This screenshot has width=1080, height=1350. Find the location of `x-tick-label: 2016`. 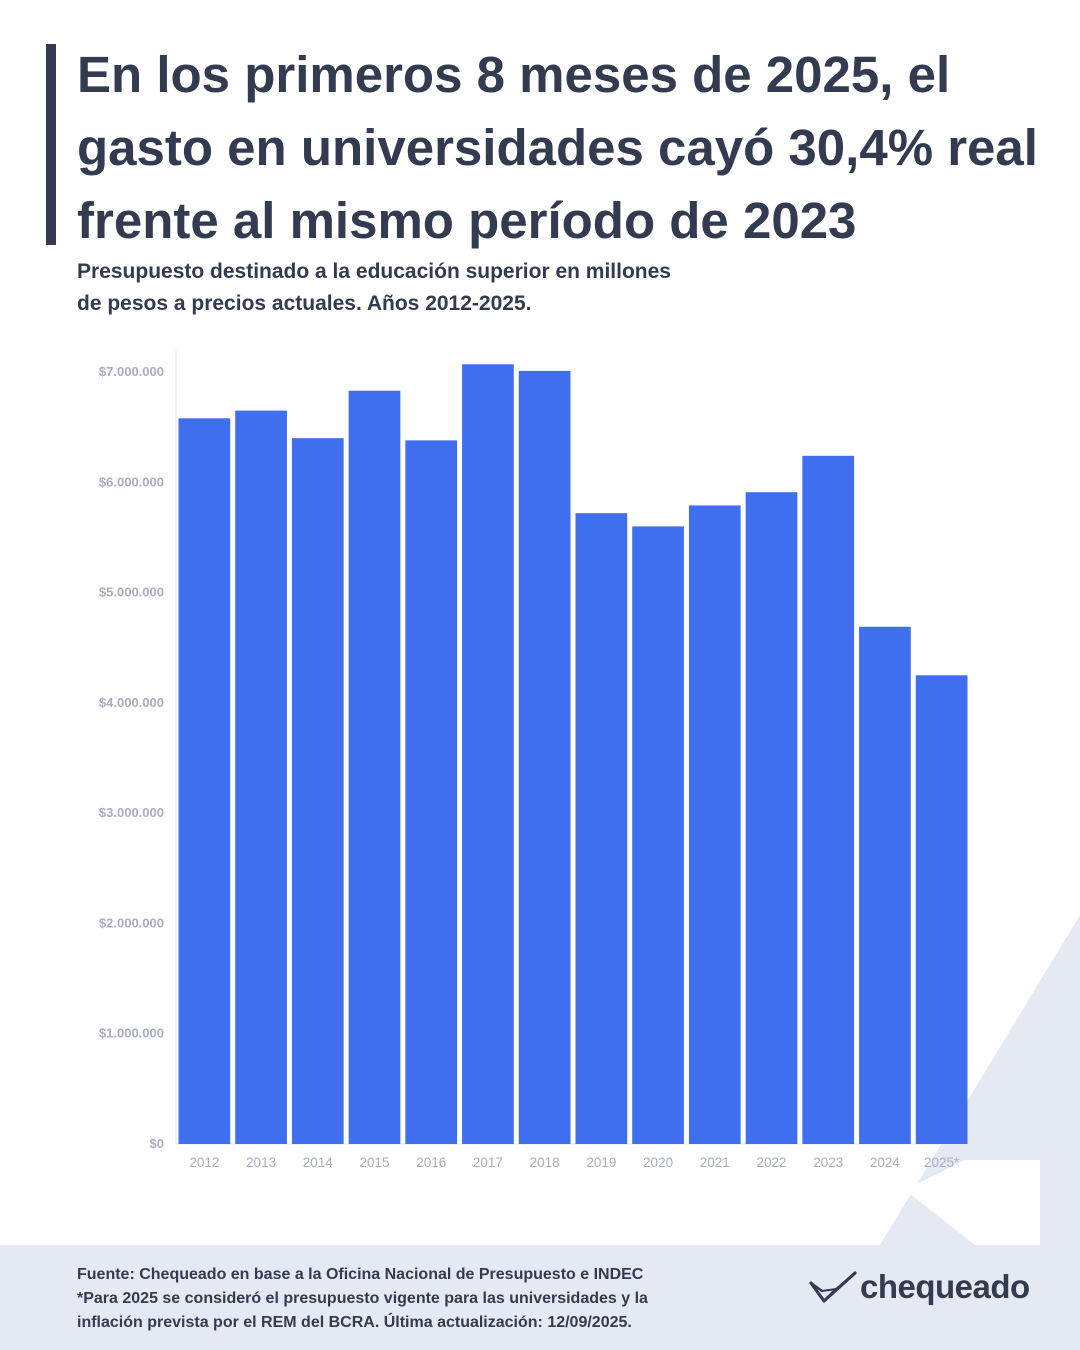

x-tick-label: 2016 is located at coordinates (431, 1162).